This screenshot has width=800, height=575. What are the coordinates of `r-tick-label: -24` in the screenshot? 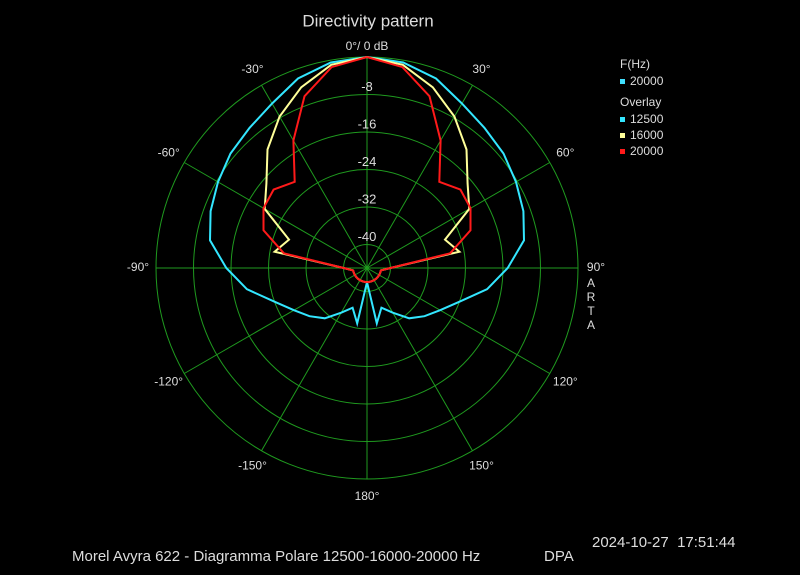 It's located at (367, 161).